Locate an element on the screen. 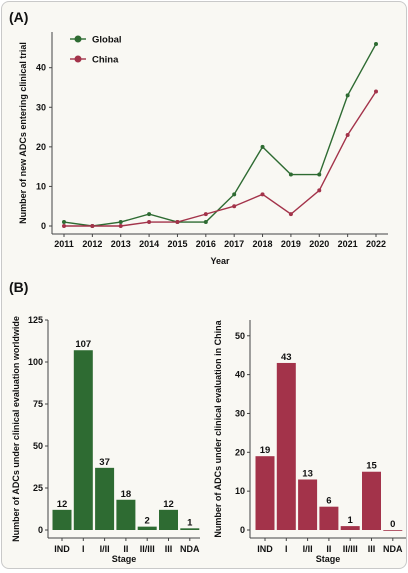 The height and width of the screenshot is (573, 408). y-tick-label: 0 is located at coordinates (40, 530).